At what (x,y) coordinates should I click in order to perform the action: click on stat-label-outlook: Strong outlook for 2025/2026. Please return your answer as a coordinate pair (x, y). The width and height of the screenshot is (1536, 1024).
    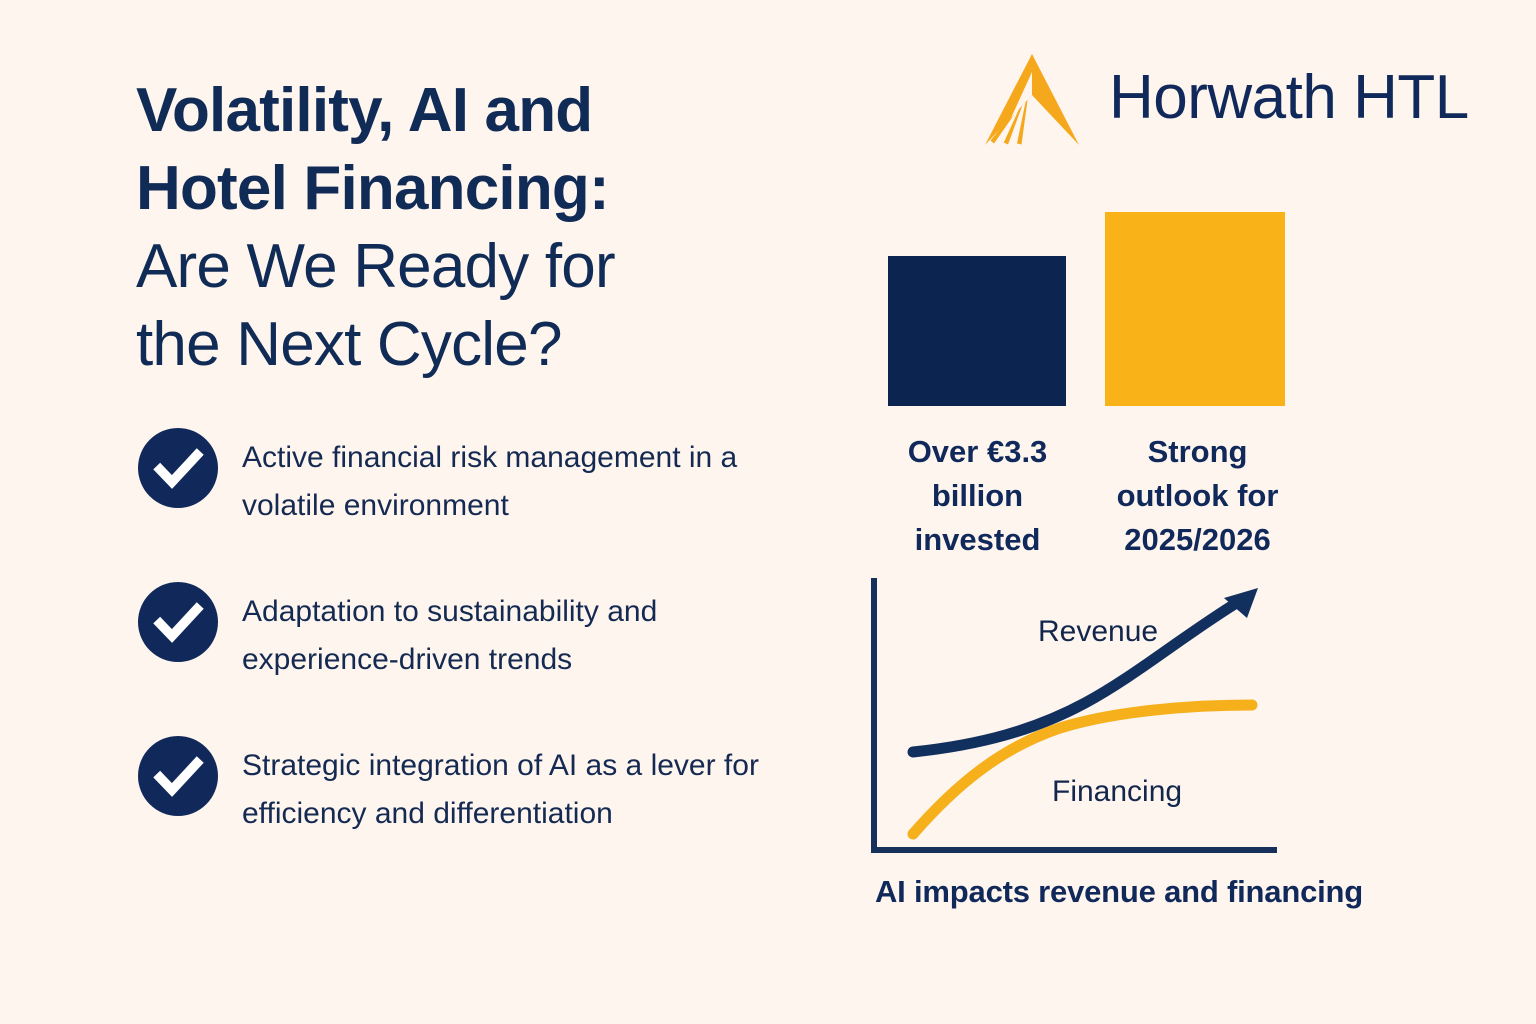
    Looking at the image, I should click on (1197, 495).